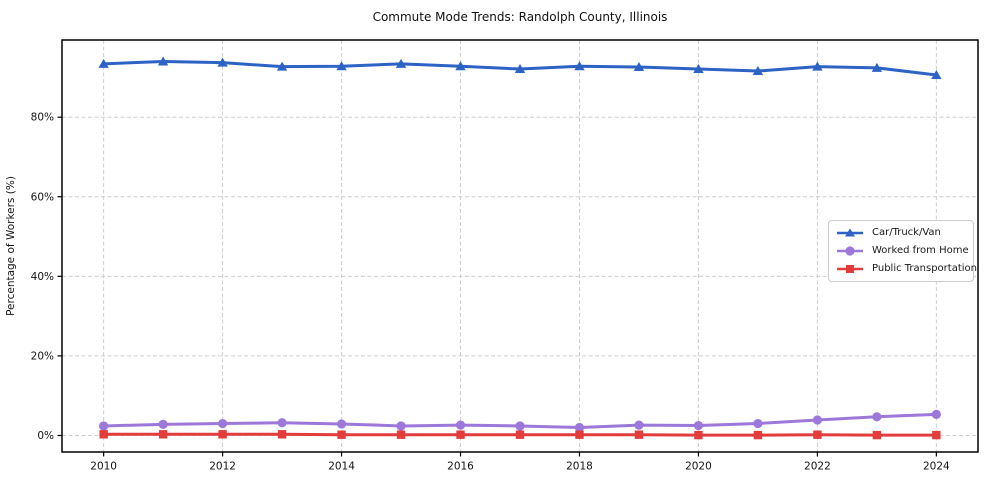 The width and height of the screenshot is (990, 490). I want to click on series-public-transportation, so click(520, 435).